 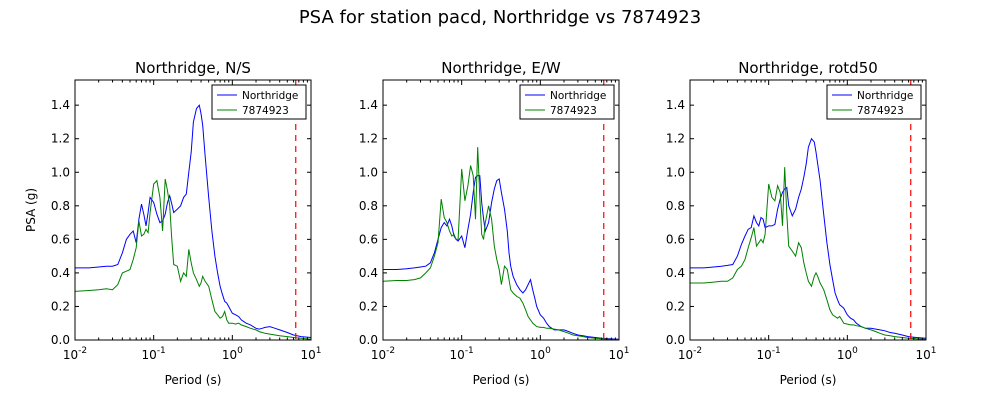 What do you see at coordinates (501, 68) in the screenshot?
I see `chart-title: Northridge, E/W` at bounding box center [501, 68].